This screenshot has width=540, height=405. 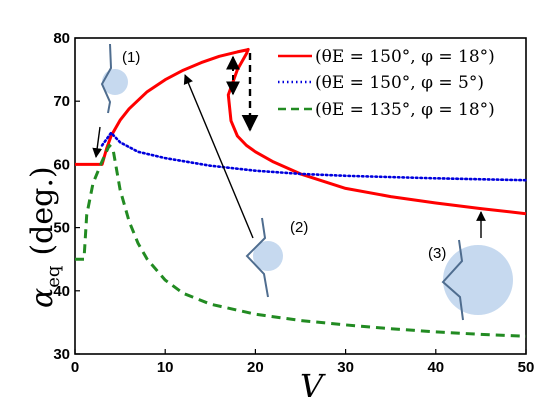 What do you see at coordinates (526, 367) in the screenshot?
I see `x-tick-label: 50` at bounding box center [526, 367].